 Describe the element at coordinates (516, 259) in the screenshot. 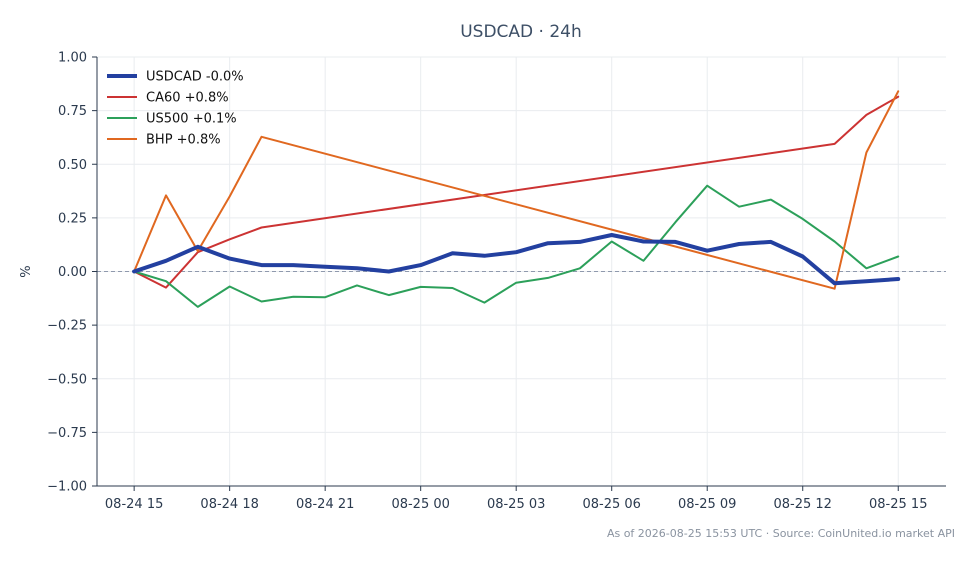

I see `series-line-usdcad` at that location.